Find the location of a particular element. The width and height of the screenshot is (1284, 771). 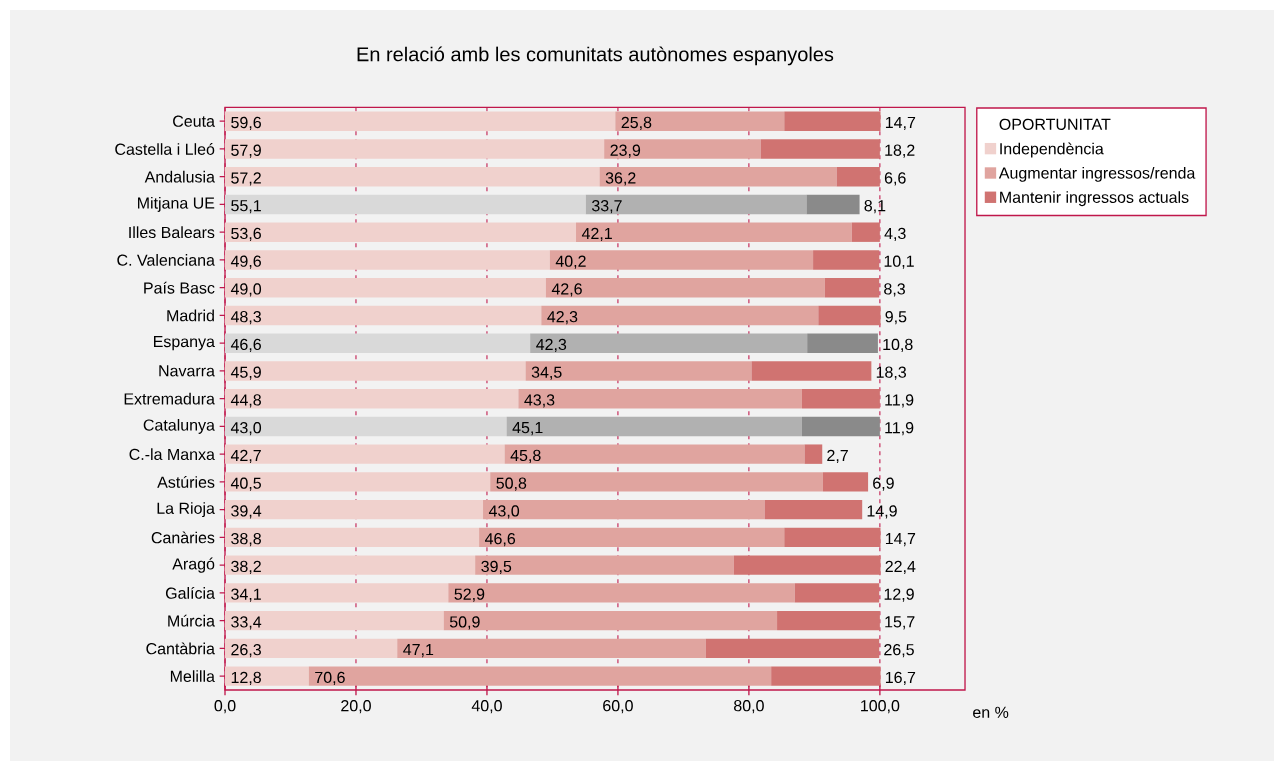

data-label: 16,7 is located at coordinates (900, 678).